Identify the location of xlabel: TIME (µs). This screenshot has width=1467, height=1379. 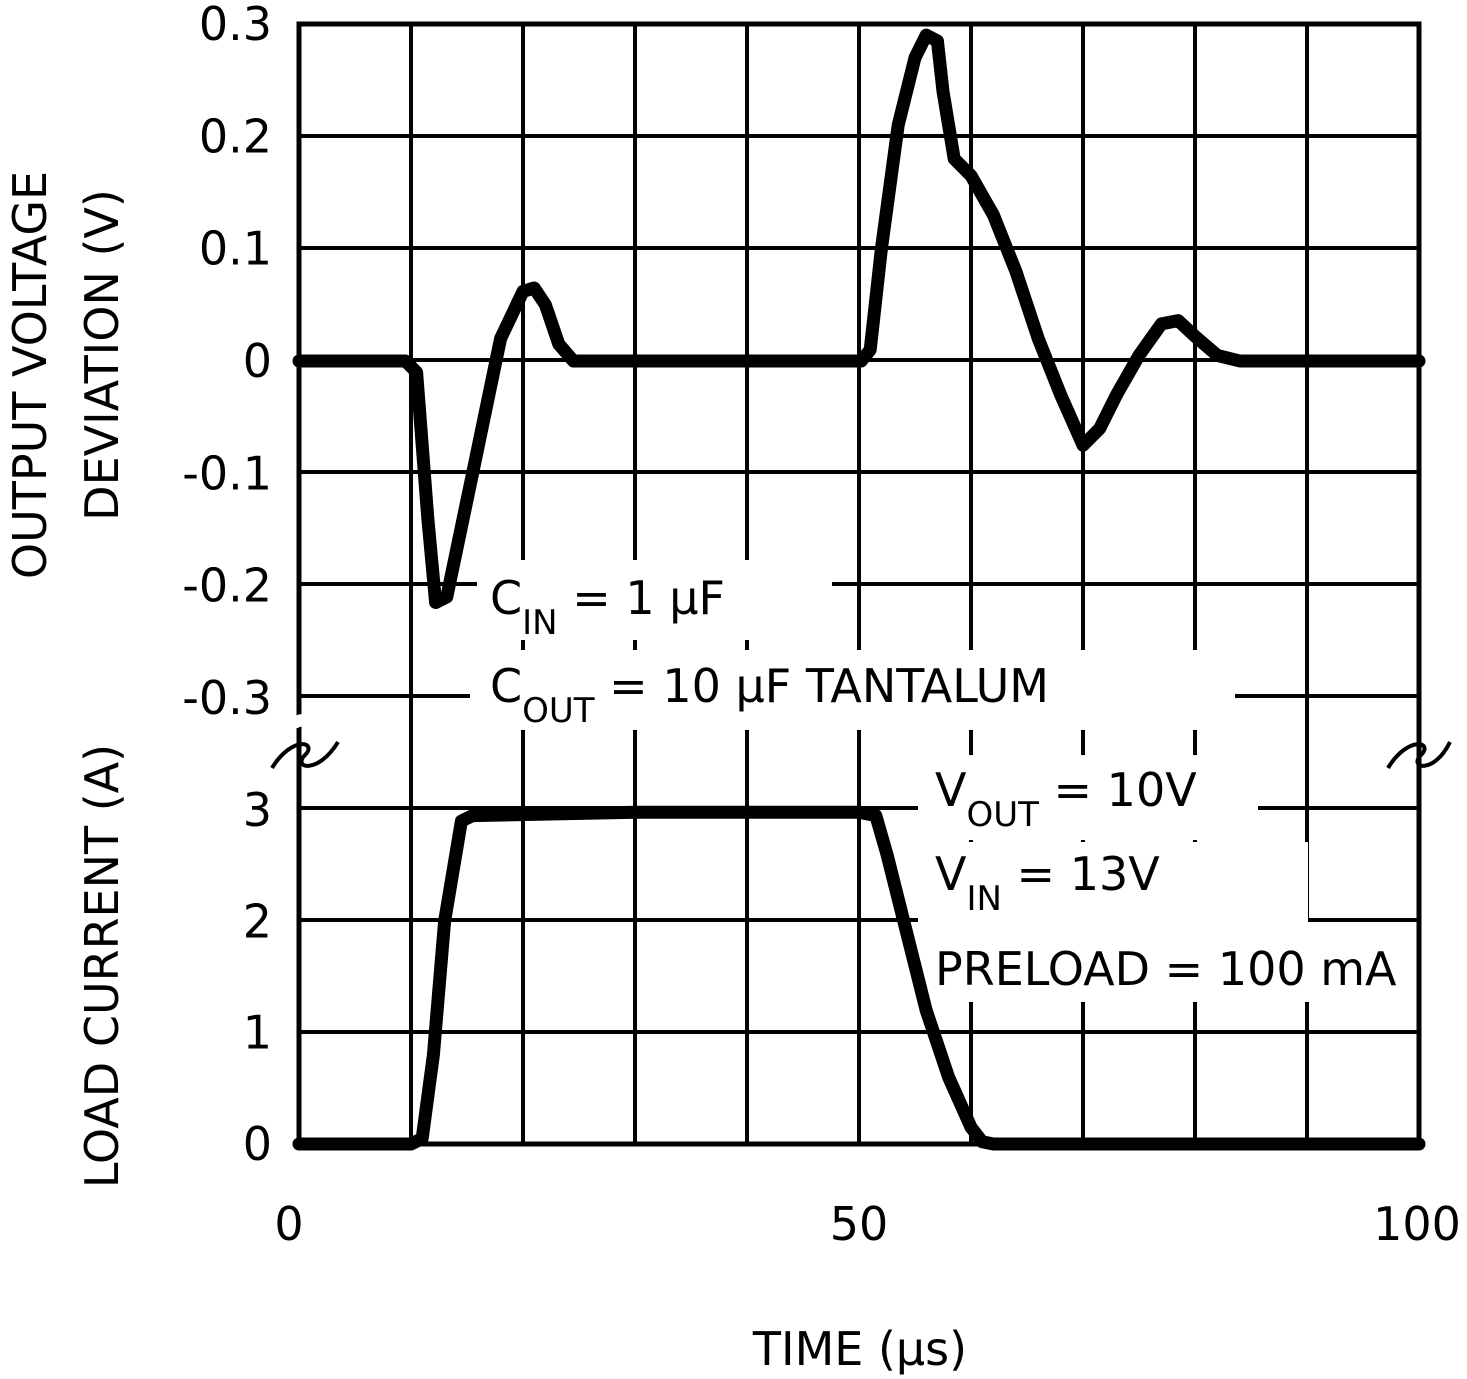
(859, 1349).